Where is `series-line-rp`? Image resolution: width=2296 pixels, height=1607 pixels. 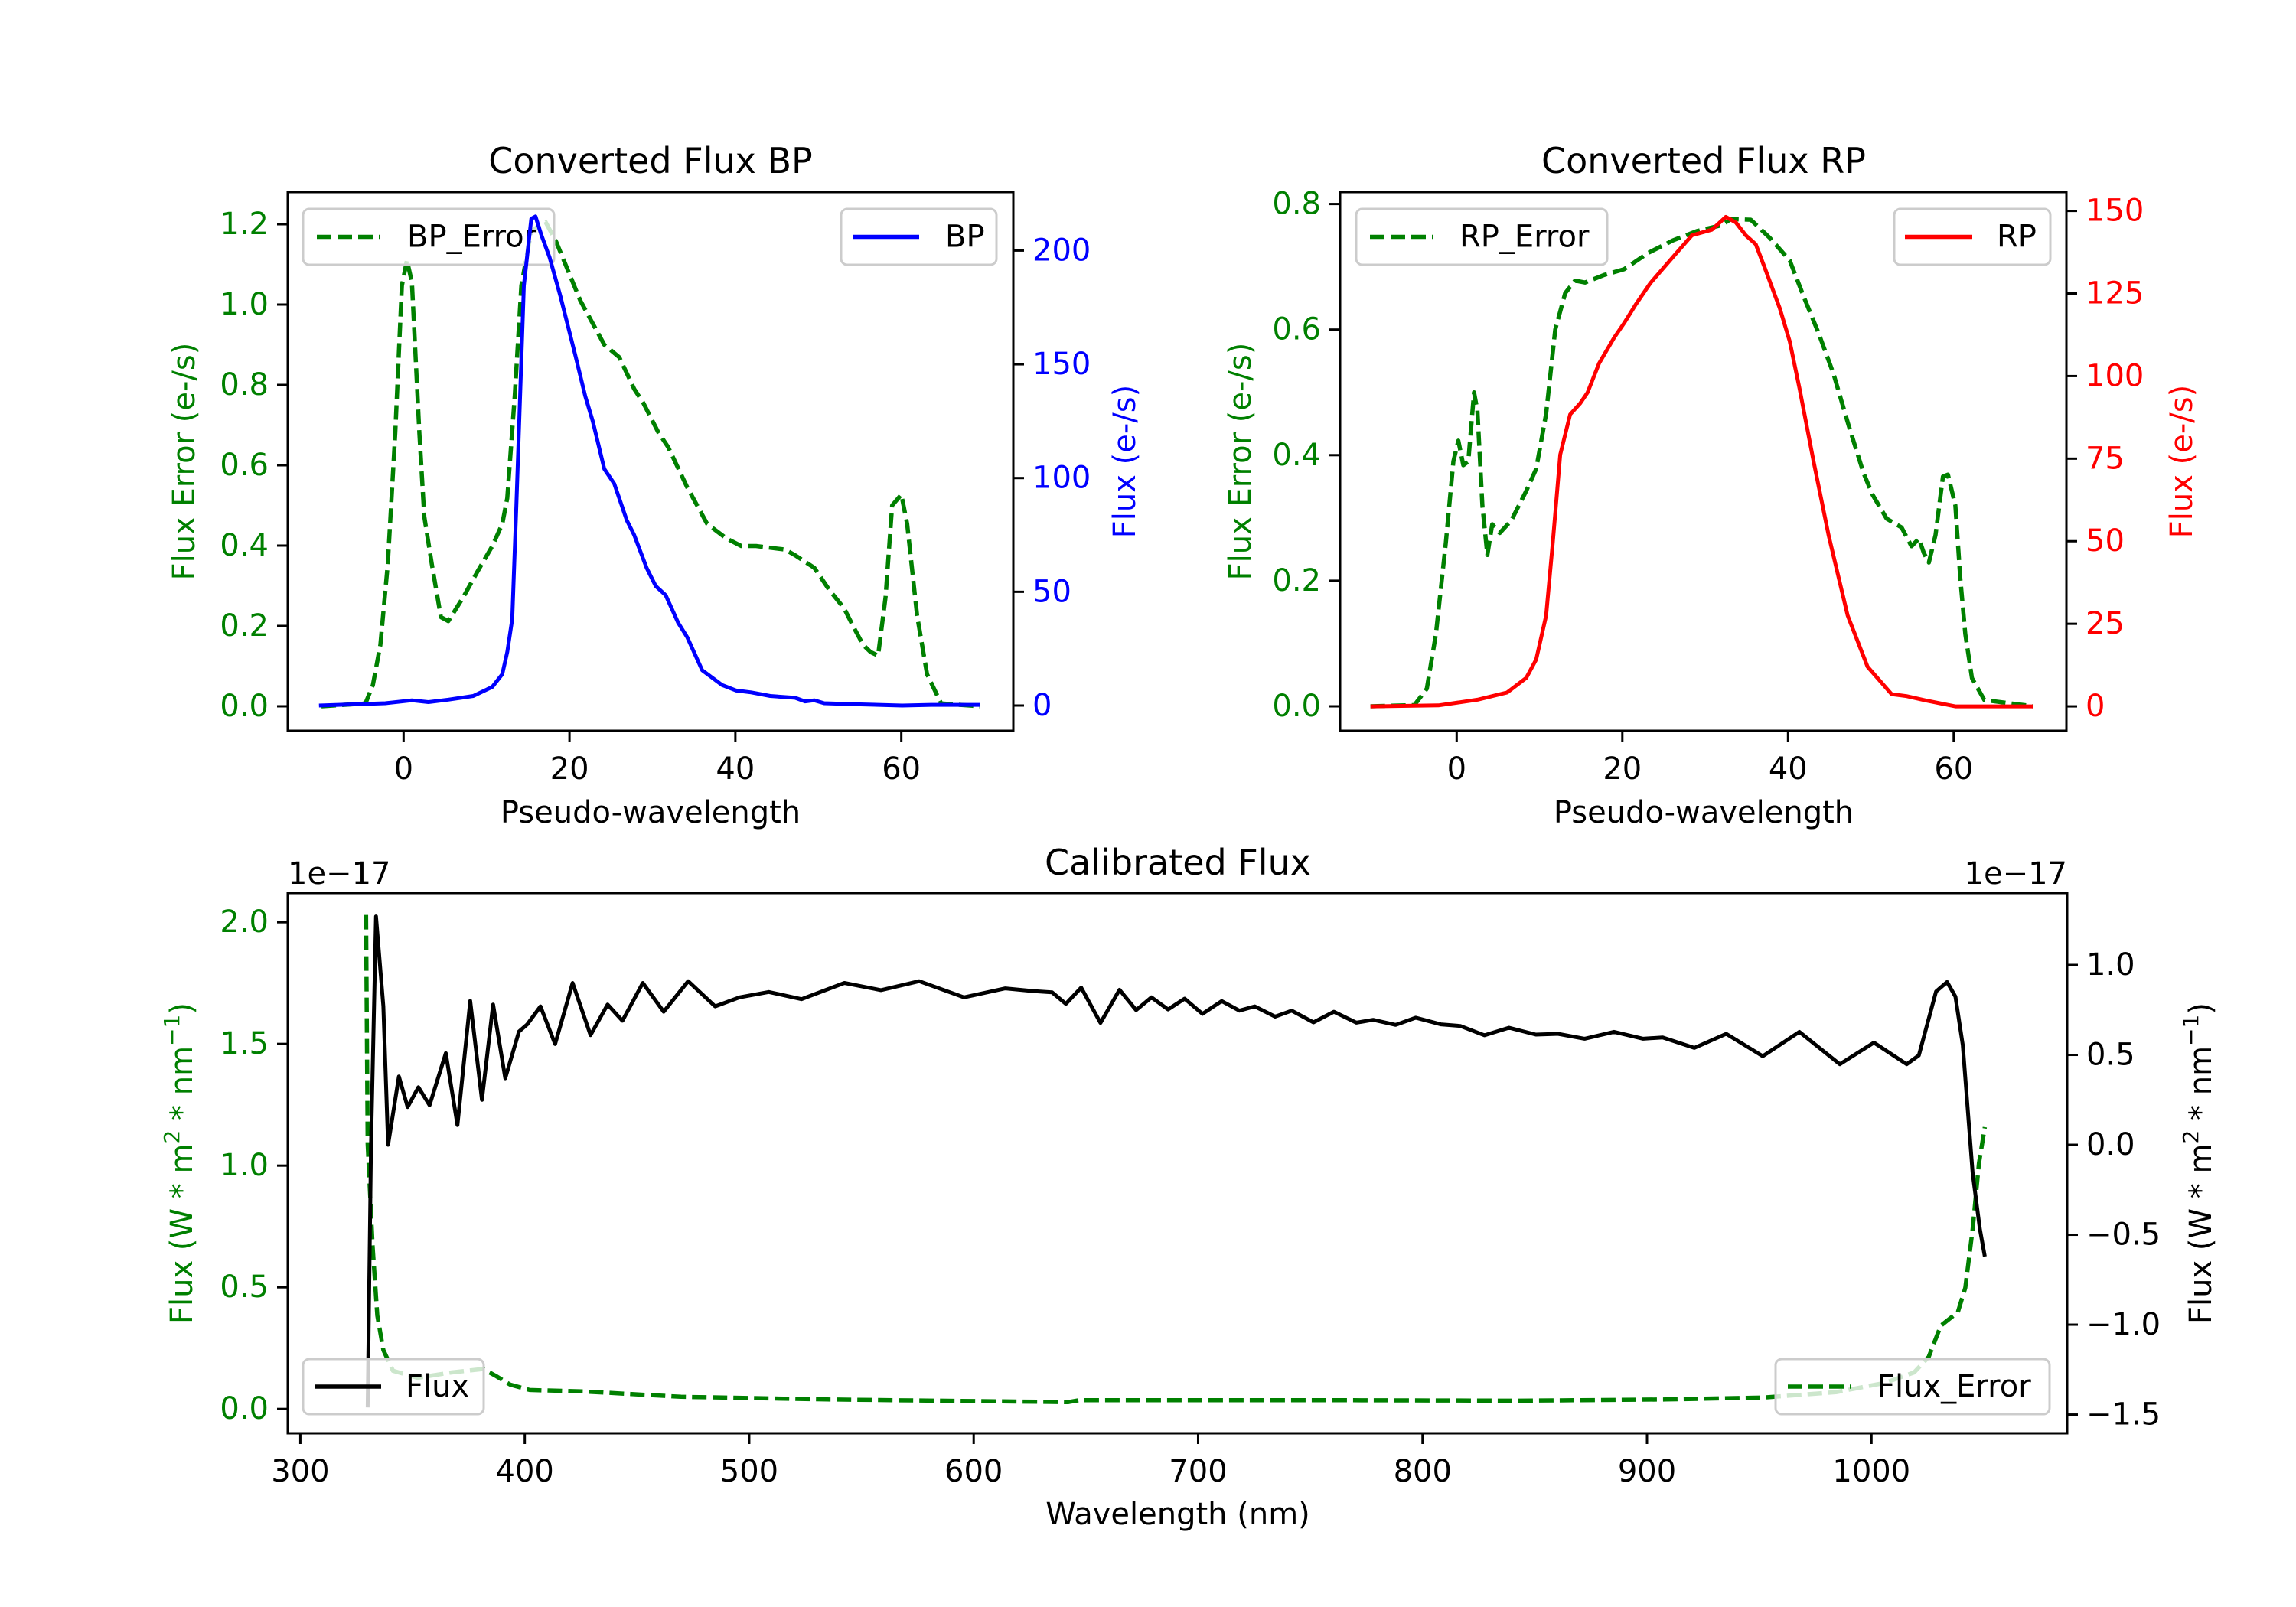
series-line-rp is located at coordinates (1701, 461).